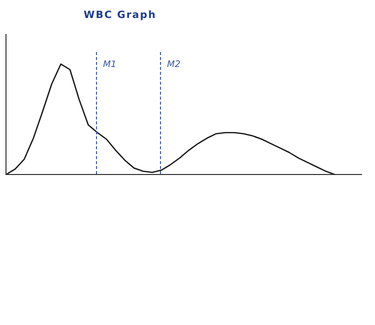 This screenshot has width=375, height=325. Describe the element at coordinates (120, 15) in the screenshot. I see `chart-title: WBC Graph` at that location.